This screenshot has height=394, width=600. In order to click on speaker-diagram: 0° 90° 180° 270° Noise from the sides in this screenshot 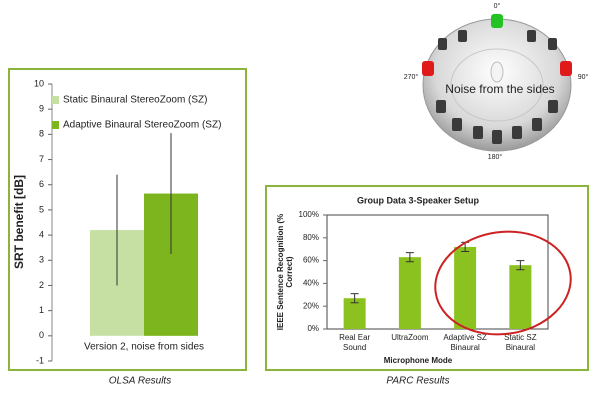, I will do `click(496, 81)`.